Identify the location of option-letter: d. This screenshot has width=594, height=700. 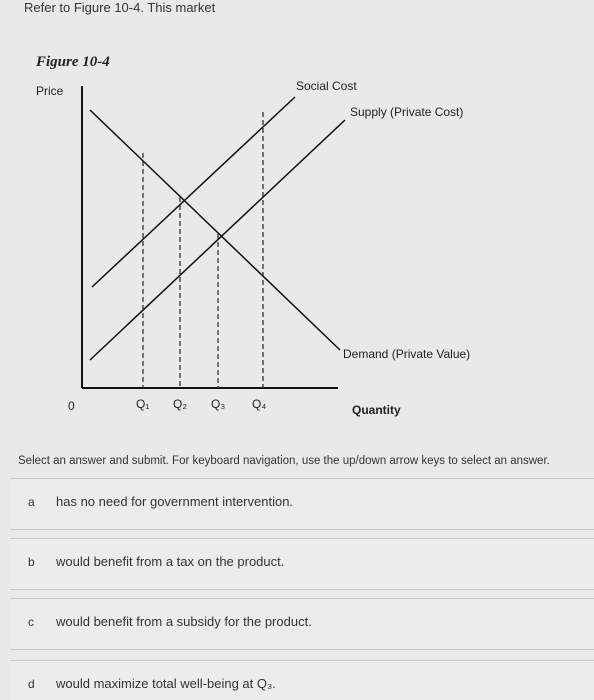
(31, 684).